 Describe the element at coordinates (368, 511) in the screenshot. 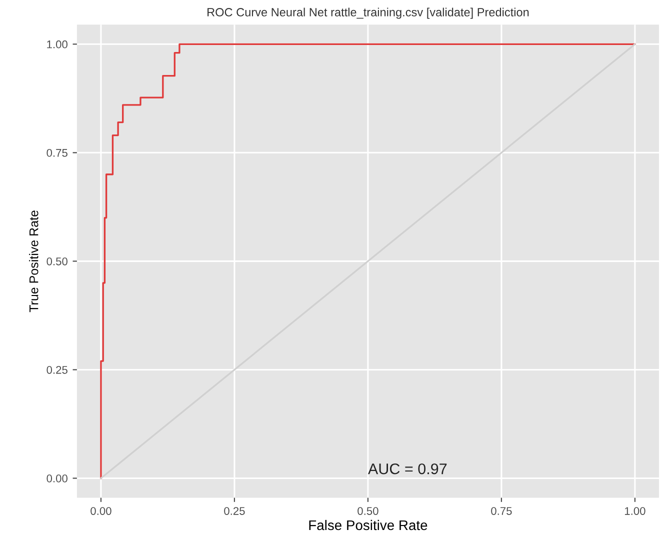

I see `x-tick-label: 0.50` at that location.